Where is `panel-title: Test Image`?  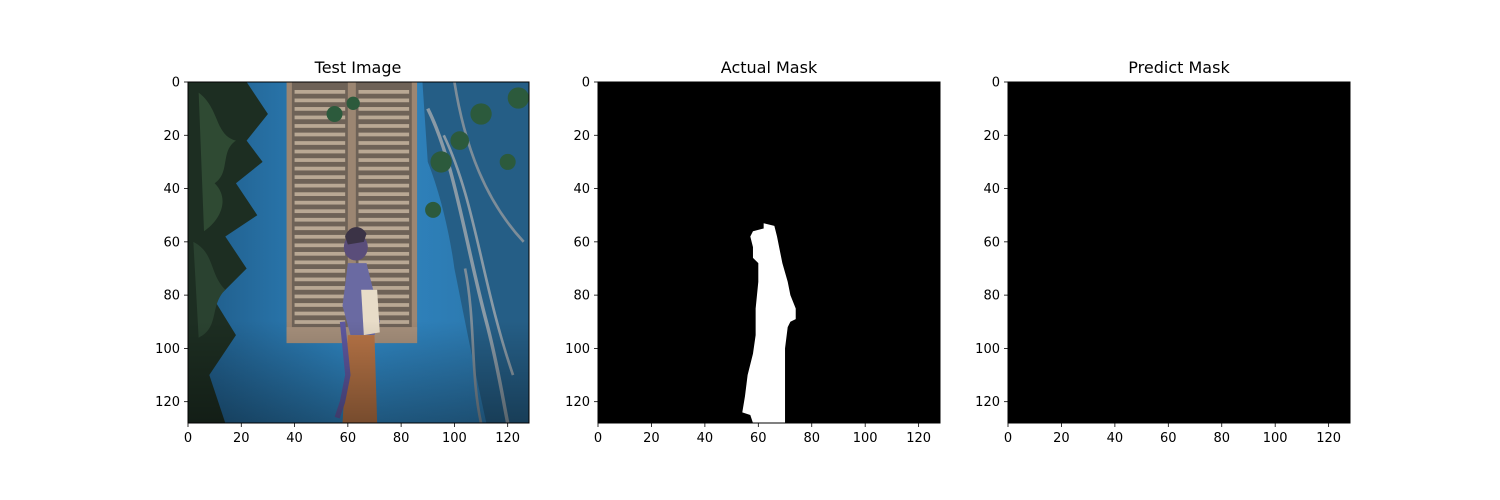 panel-title: Test Image is located at coordinates (358, 67).